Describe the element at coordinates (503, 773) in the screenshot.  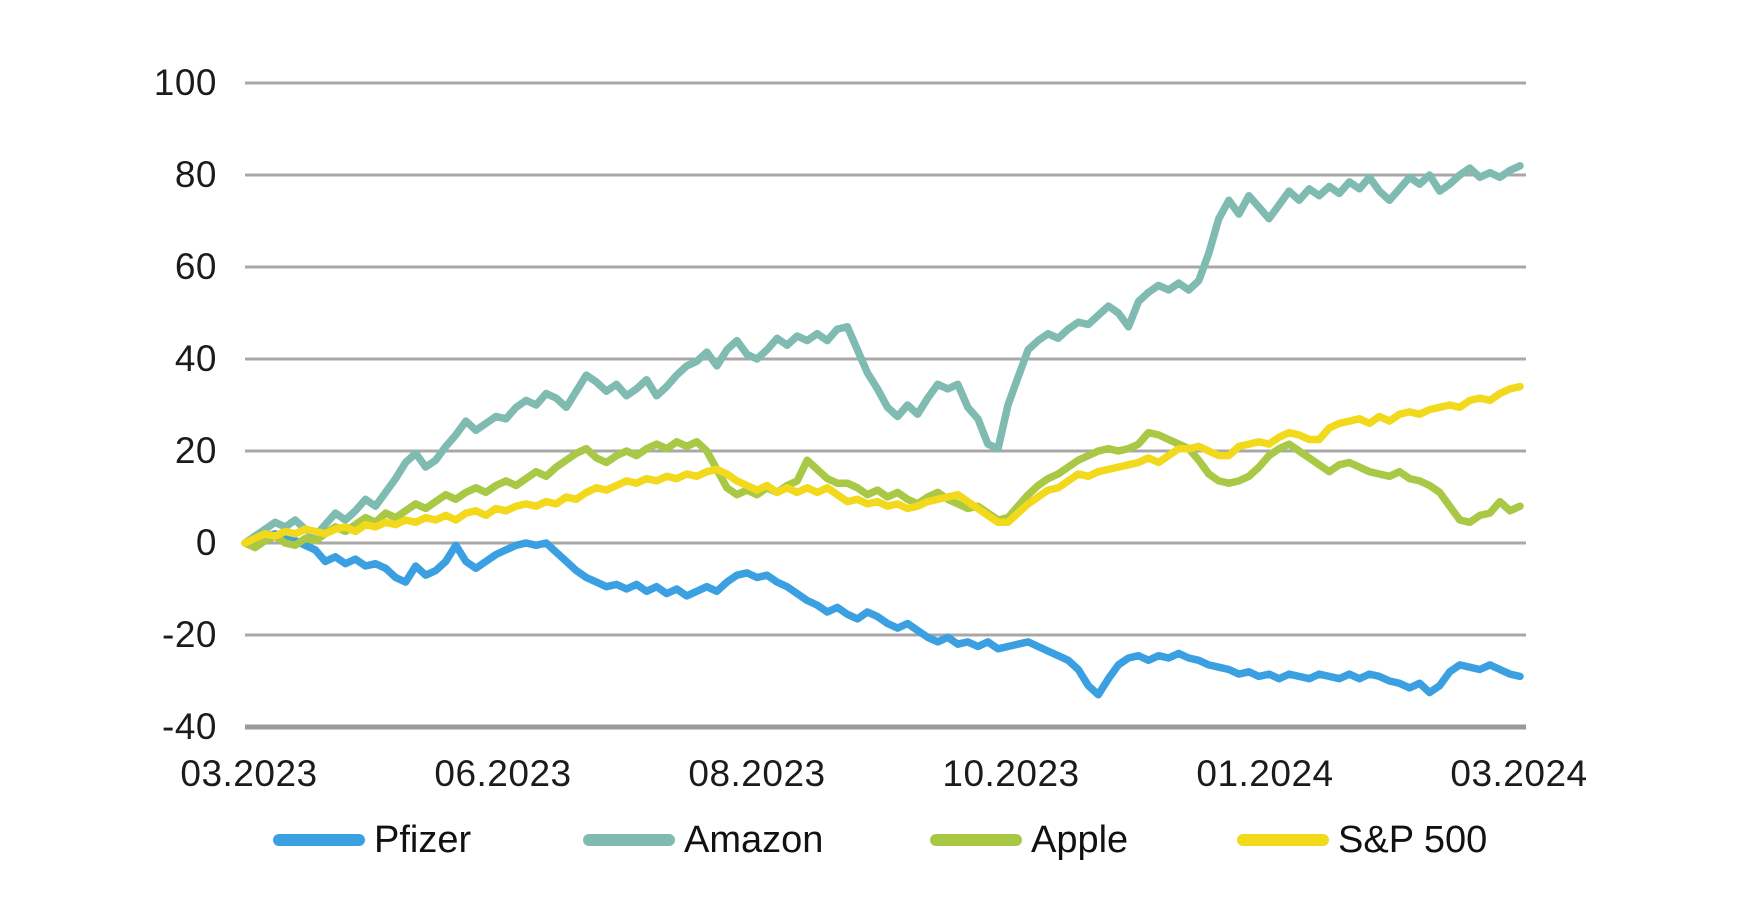
I see `x-tick-label: 06.2023` at that location.